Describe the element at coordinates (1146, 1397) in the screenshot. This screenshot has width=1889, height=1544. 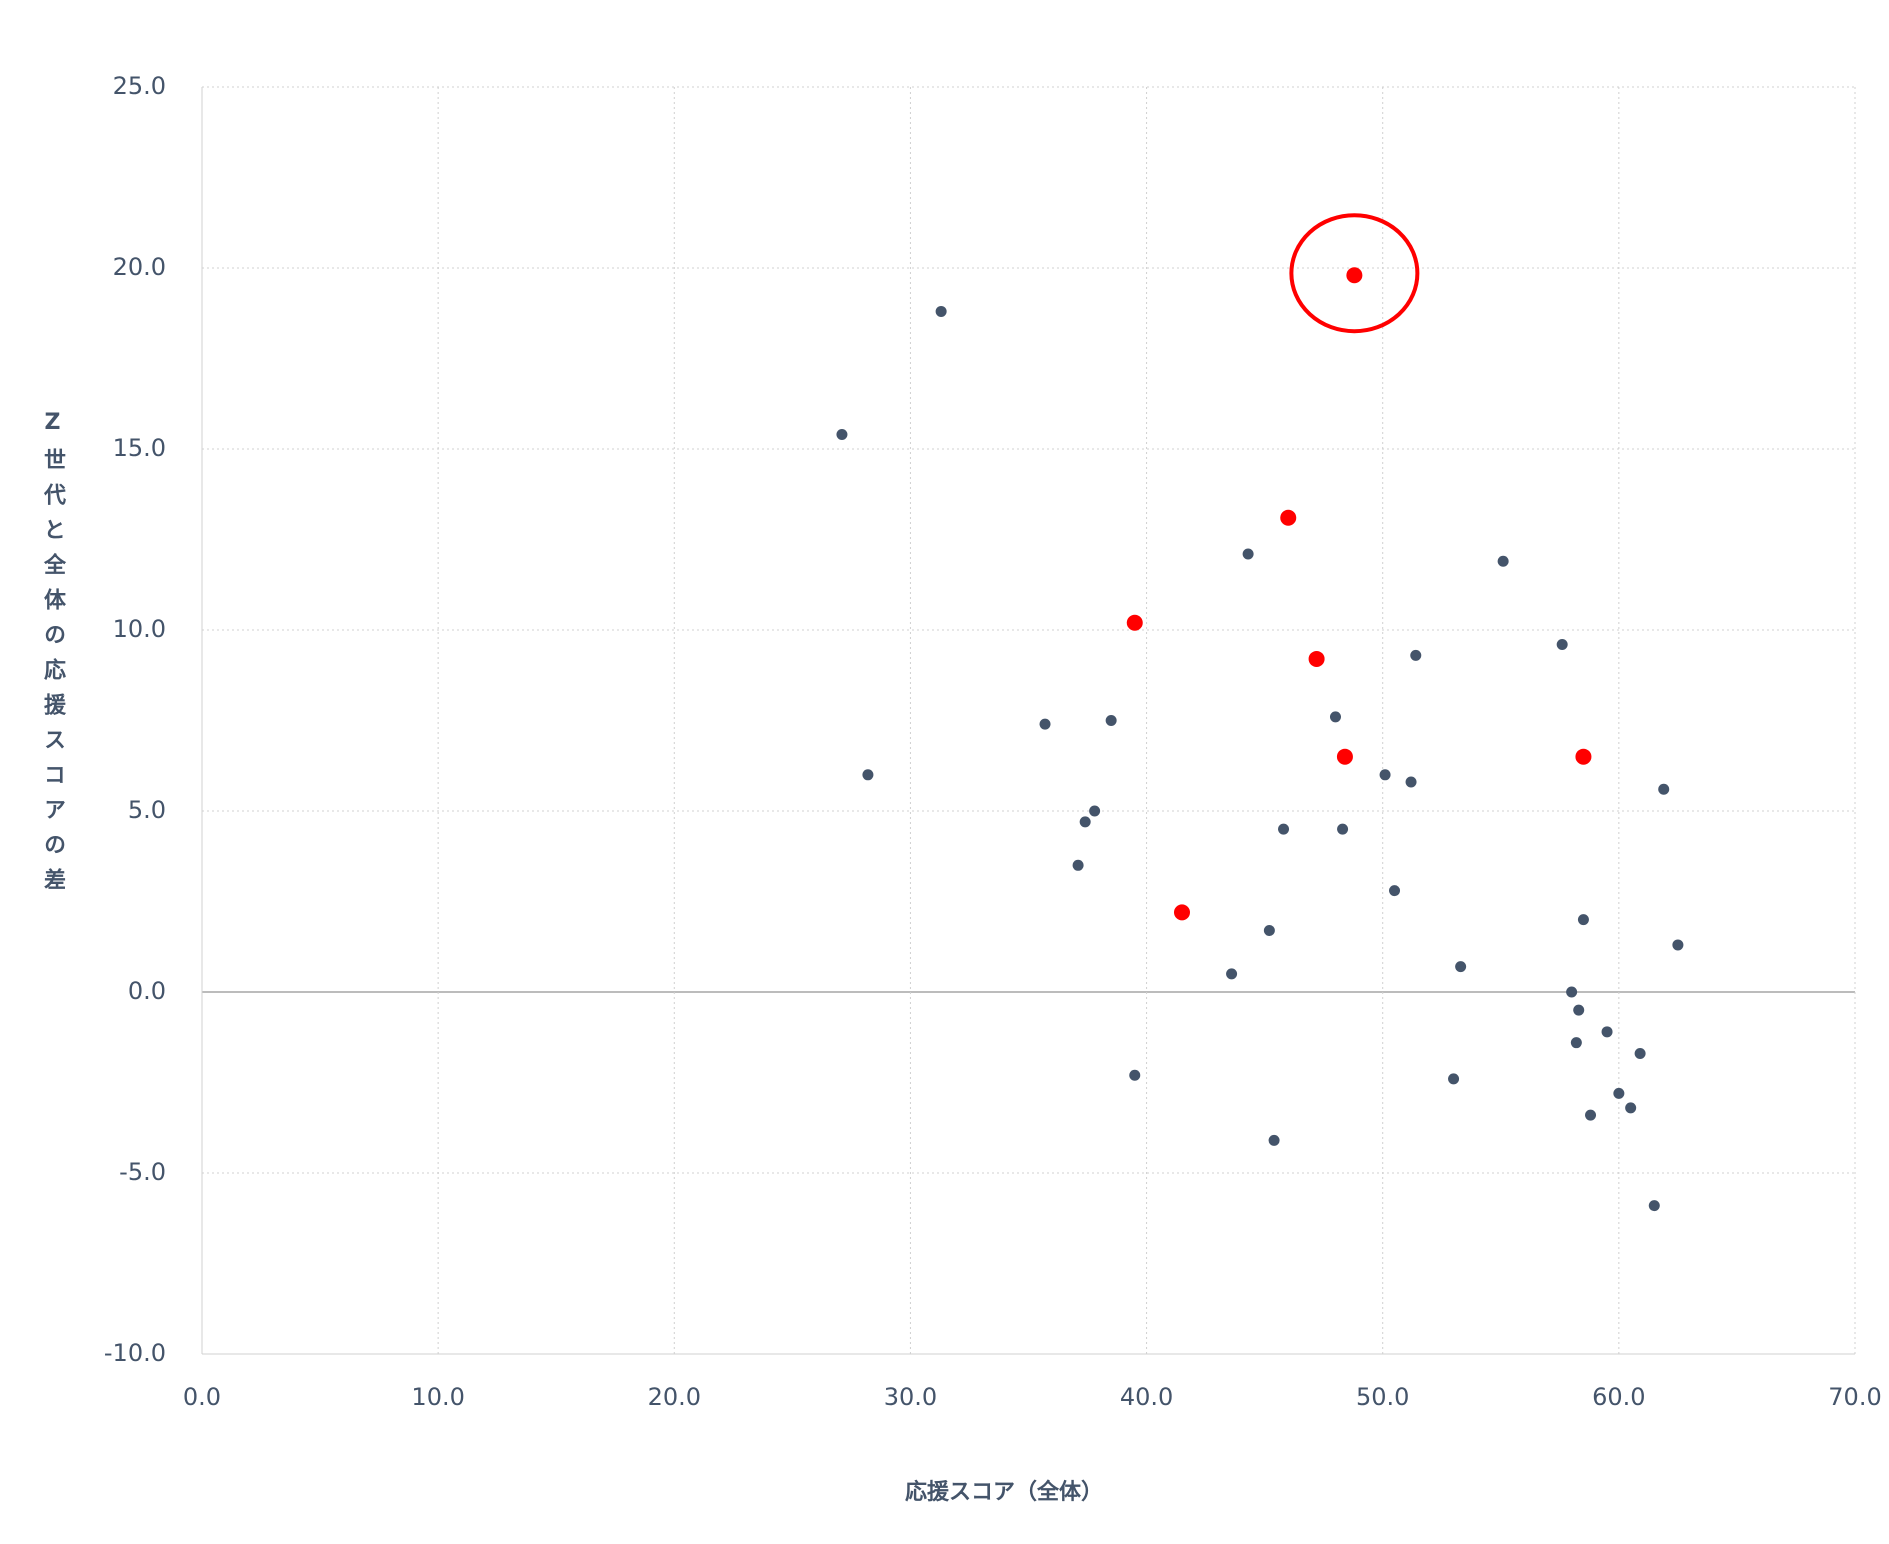
I see `x-tick-label: 40.0` at that location.